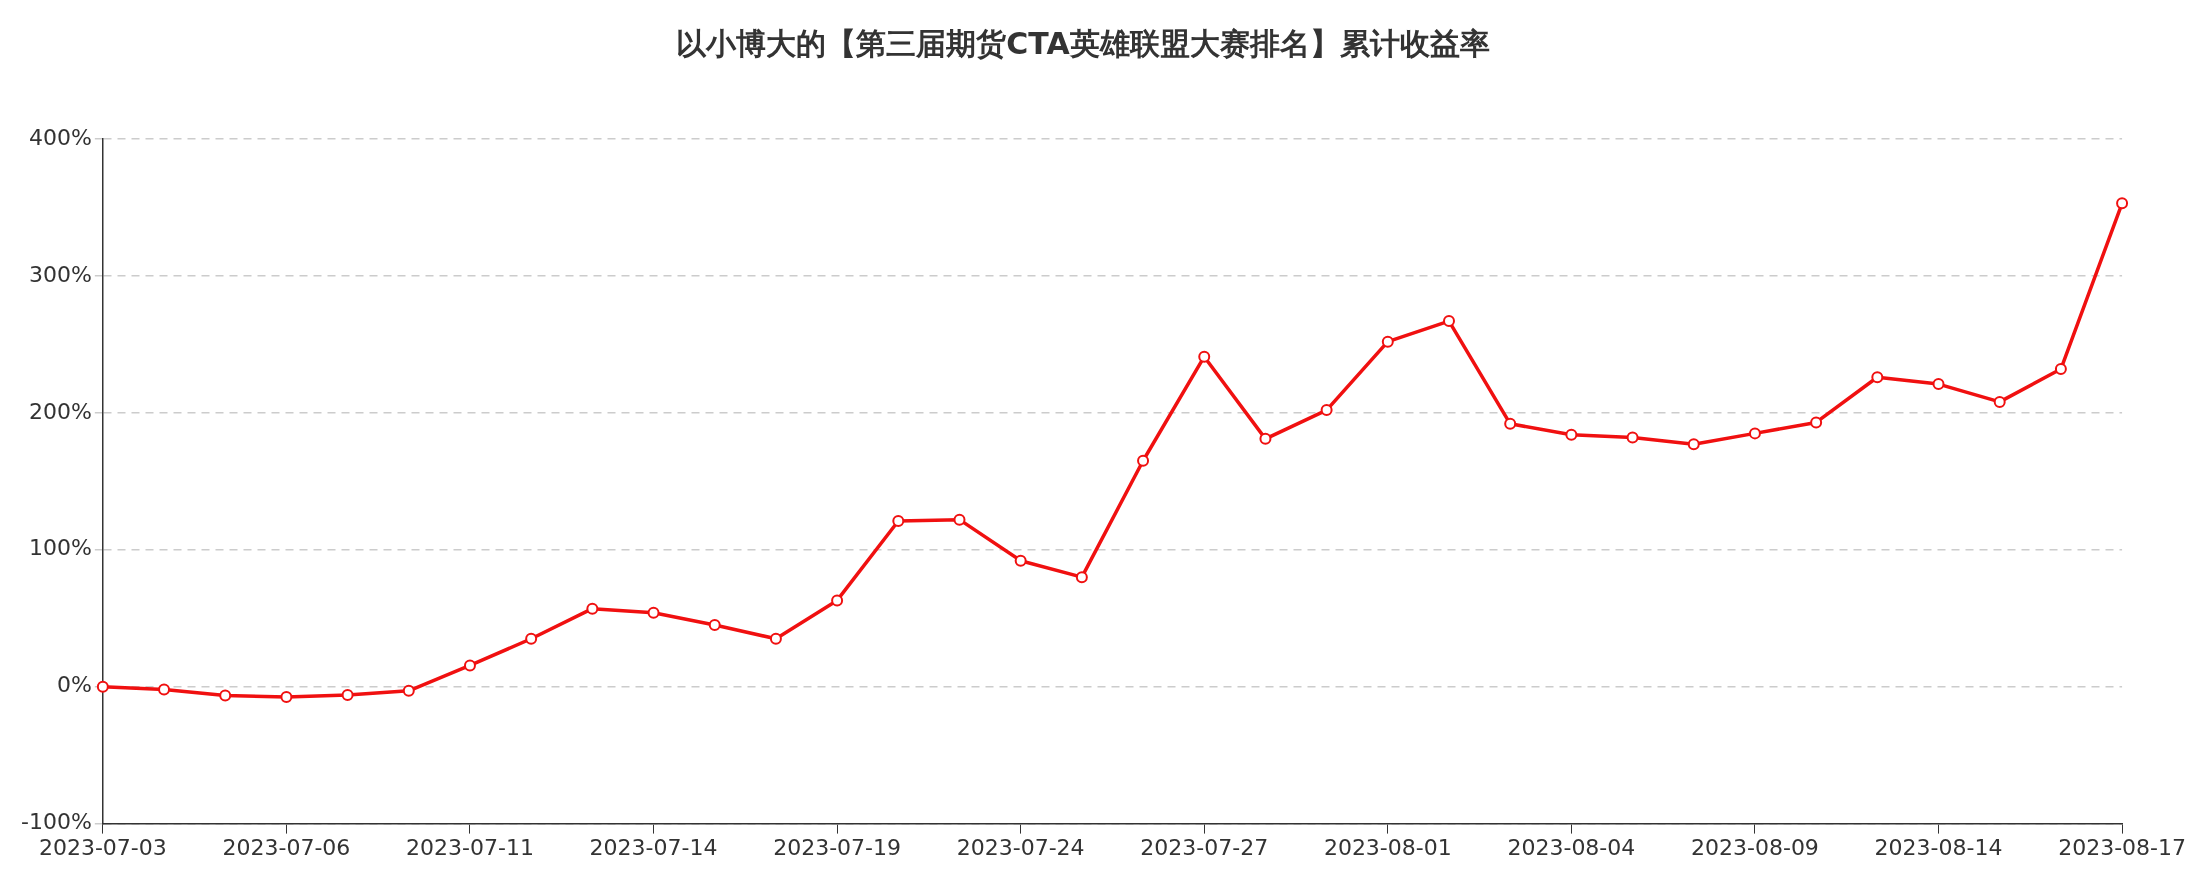 The image size is (2196, 872). What do you see at coordinates (60, 411) in the screenshot?
I see `y-tick-label: 200%` at bounding box center [60, 411].